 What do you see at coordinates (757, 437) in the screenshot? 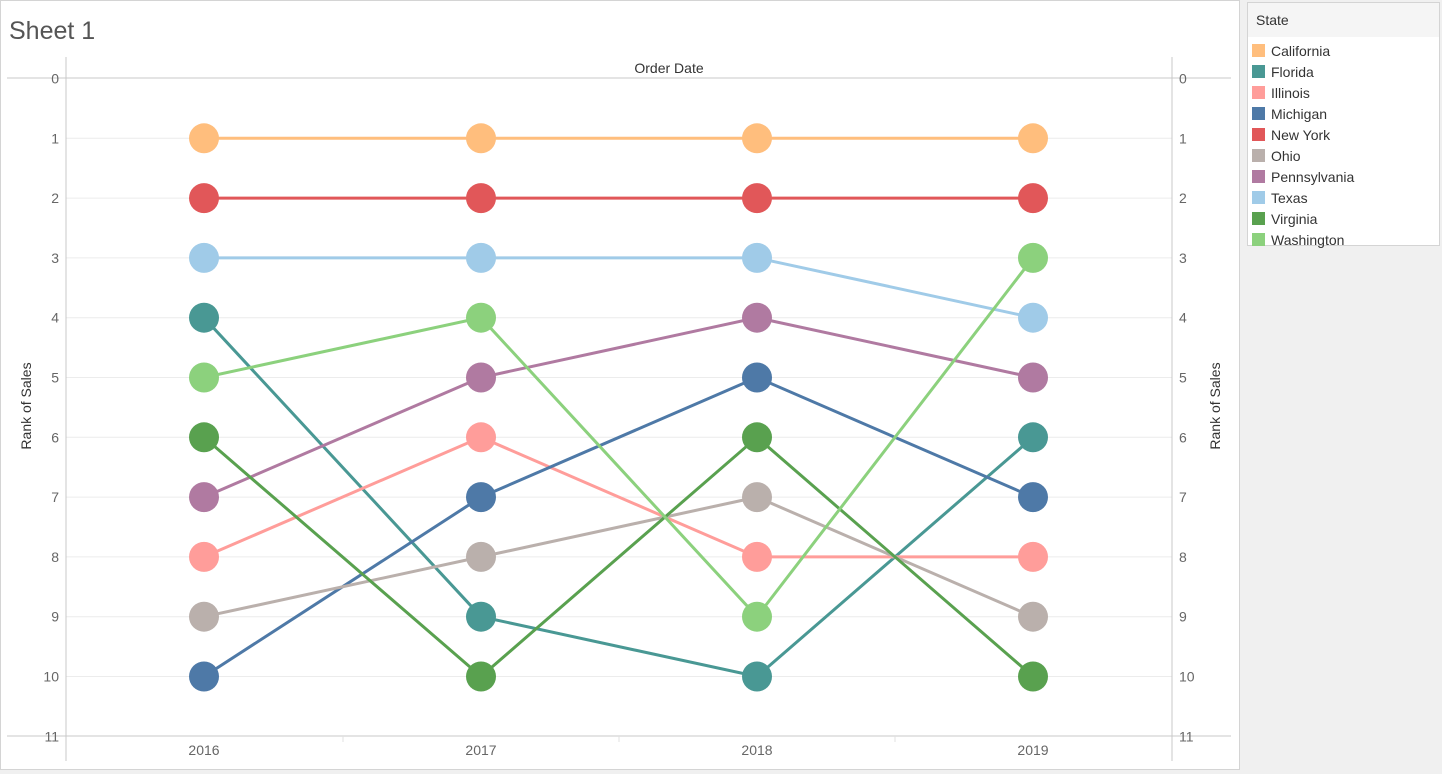
I see `point-virginia-2018` at bounding box center [757, 437].